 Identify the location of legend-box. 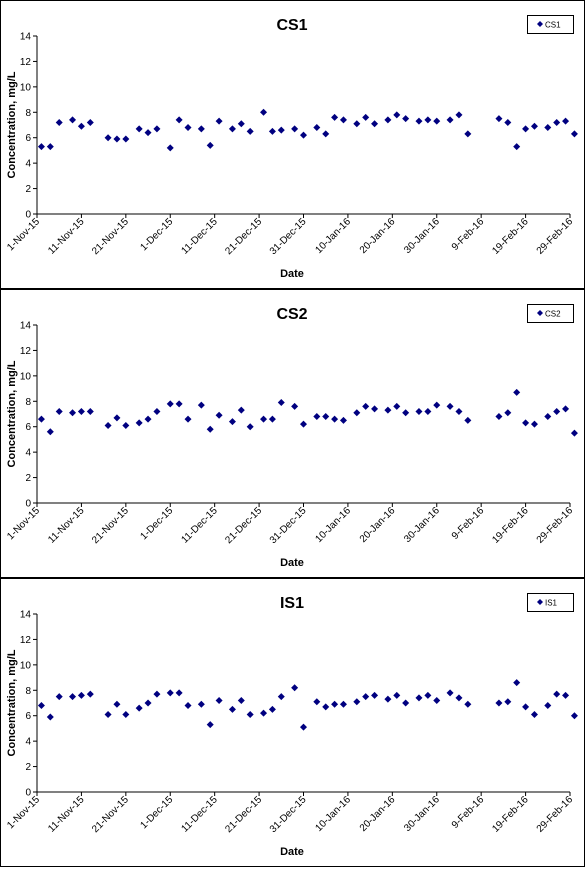
(550, 602).